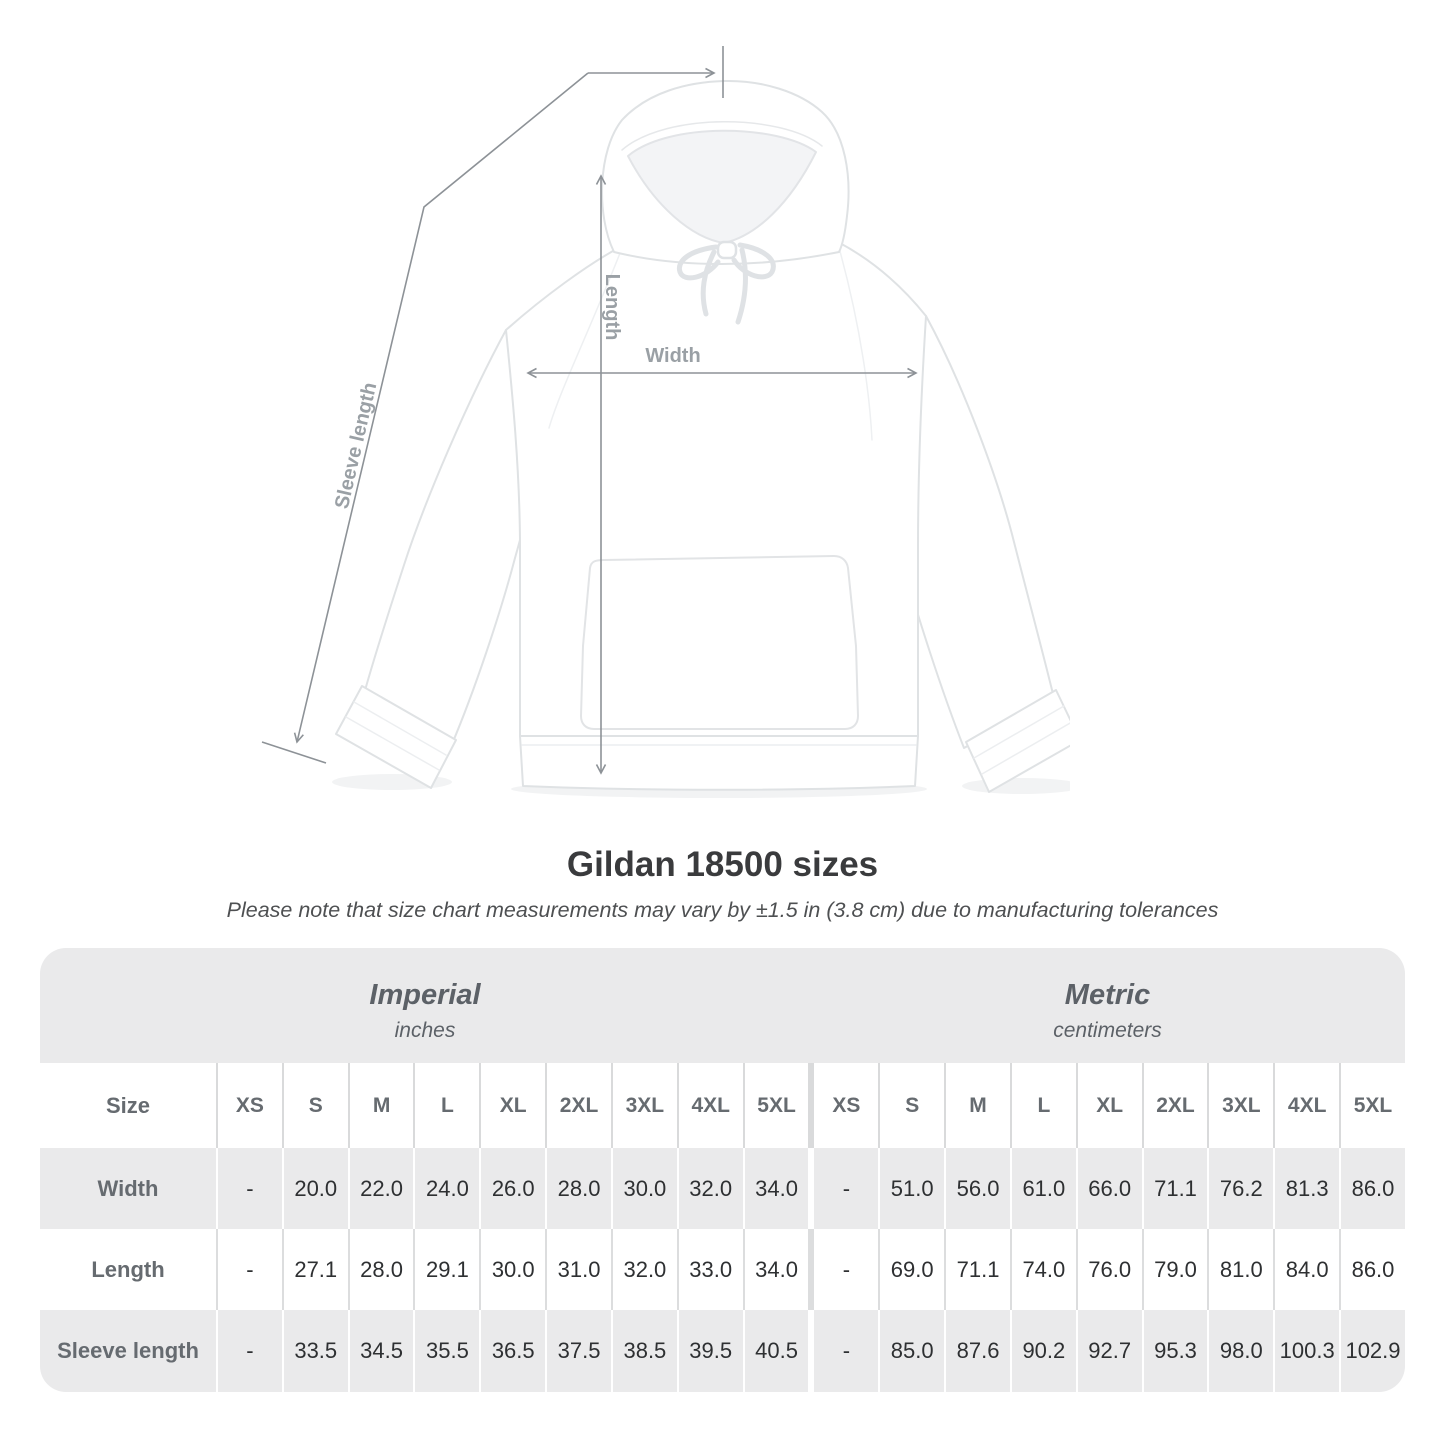 This screenshot has height=1445, width=1445. Describe the element at coordinates (425, 994) in the screenshot. I see `imperial-title: Imperial` at that location.